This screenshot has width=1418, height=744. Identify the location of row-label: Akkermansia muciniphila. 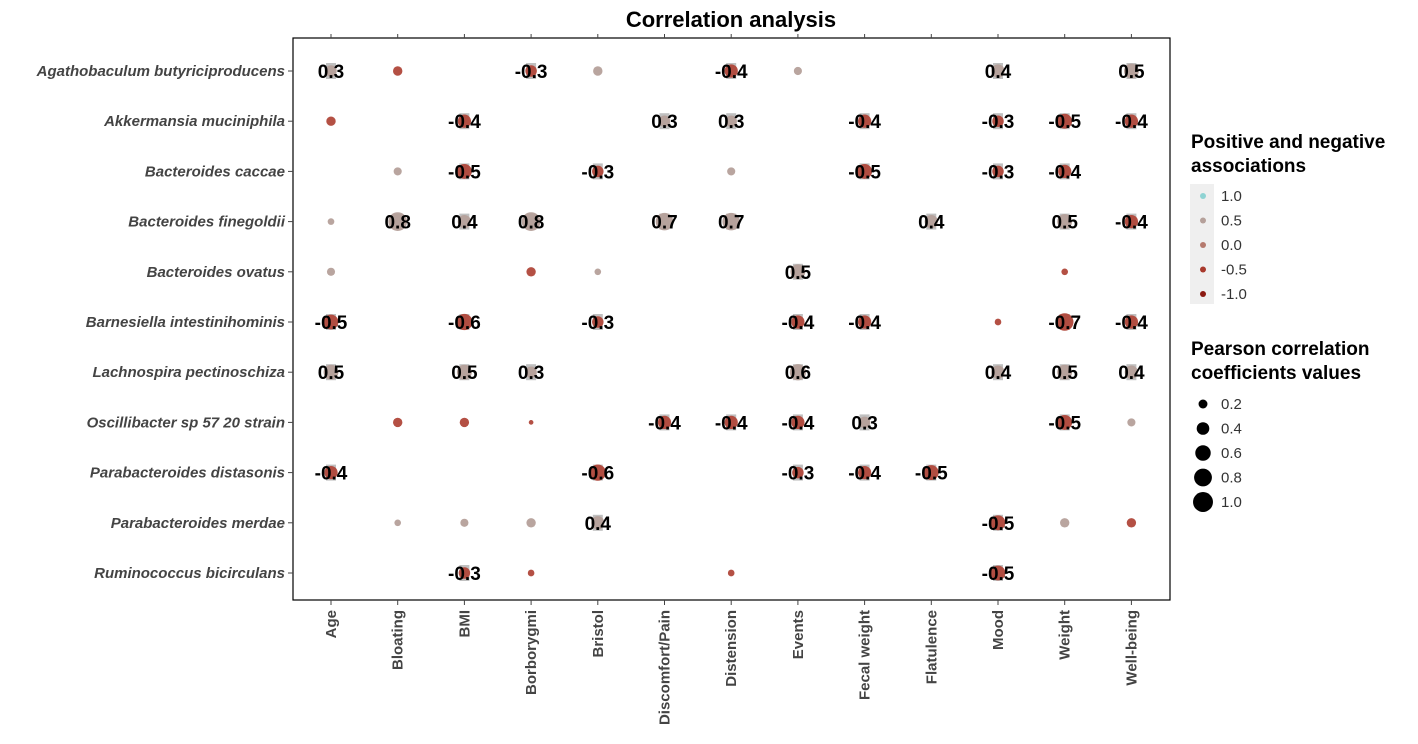
(194, 121).